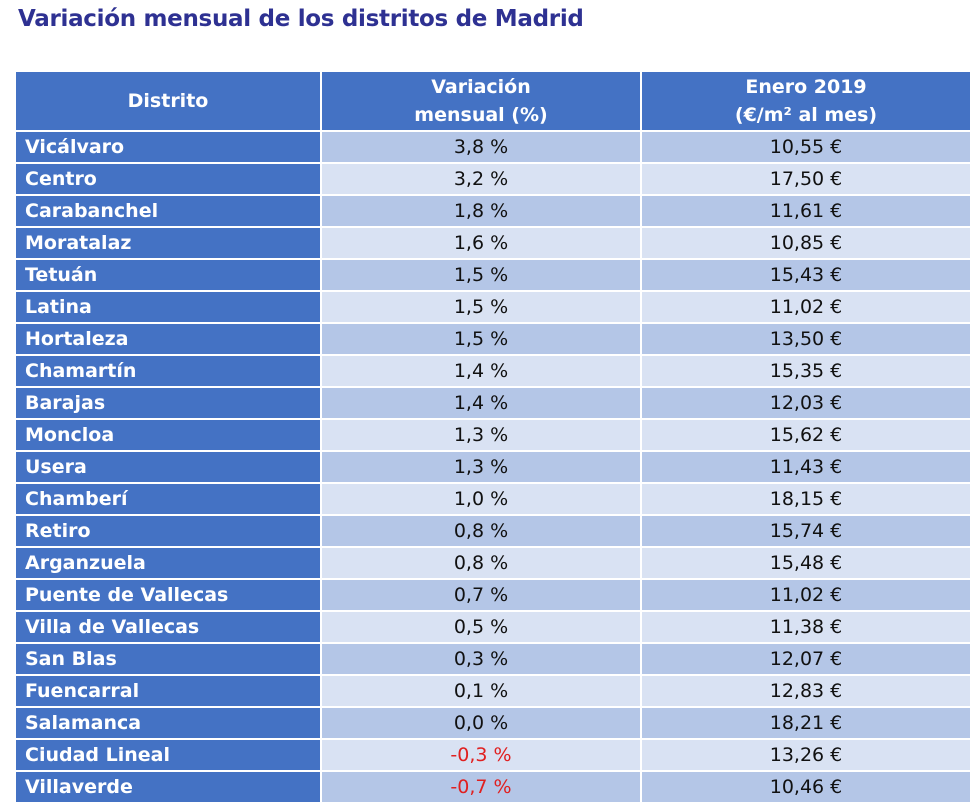 This screenshot has width=980, height=812. Describe the element at coordinates (806, 87) in the screenshot. I see `header-label-line1: Enero 2019` at that location.